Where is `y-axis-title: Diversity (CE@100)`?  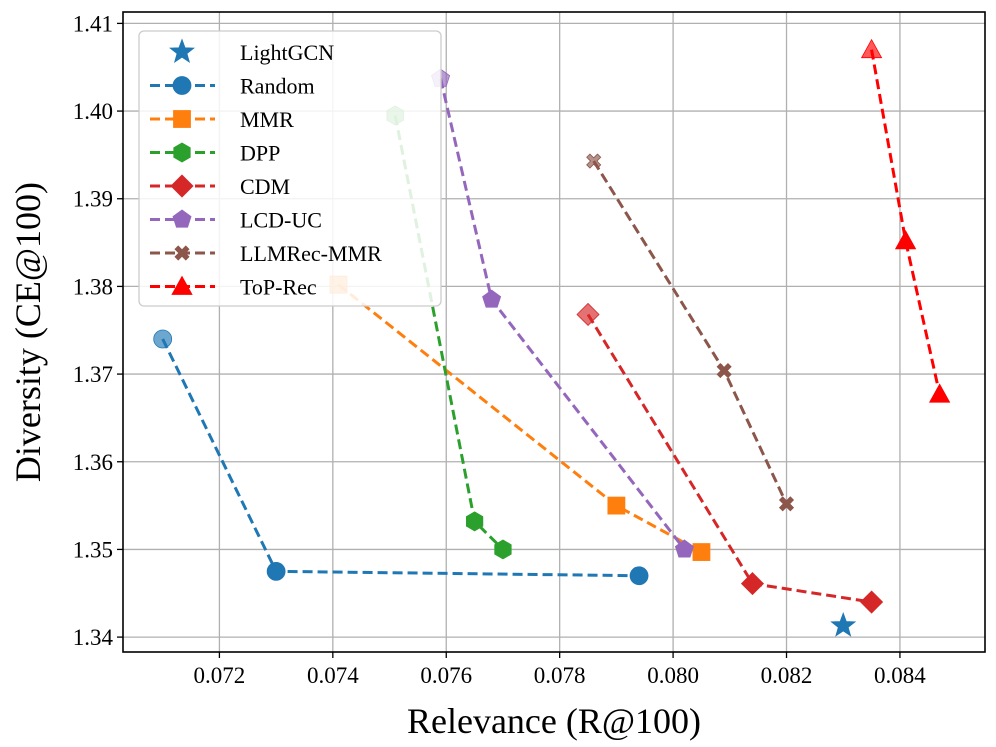
y-axis-title: Diversity (CE@100) is located at coordinates (28, 332).